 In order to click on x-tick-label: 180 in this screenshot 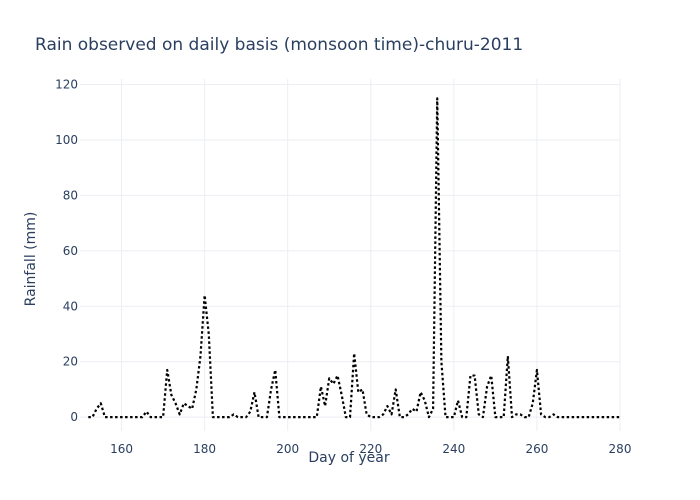, I will do `click(204, 449)`.